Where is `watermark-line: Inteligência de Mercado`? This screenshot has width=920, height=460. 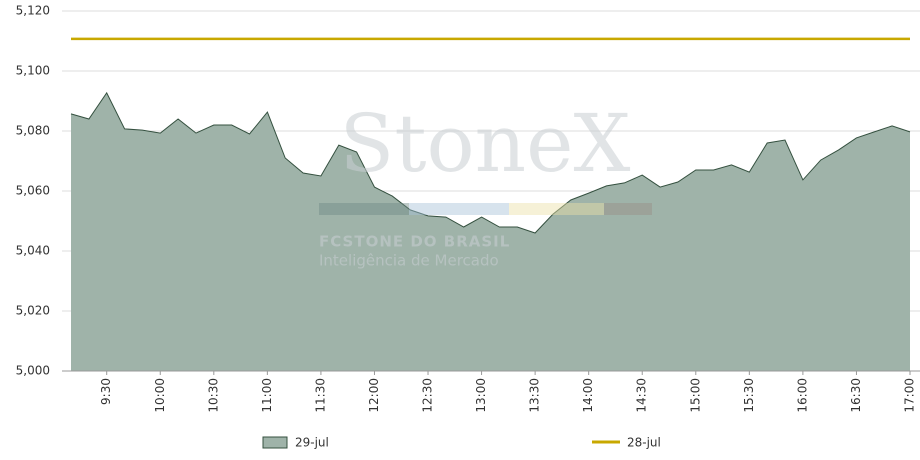 watermark-line: Inteligência de Mercado is located at coordinates (409, 261).